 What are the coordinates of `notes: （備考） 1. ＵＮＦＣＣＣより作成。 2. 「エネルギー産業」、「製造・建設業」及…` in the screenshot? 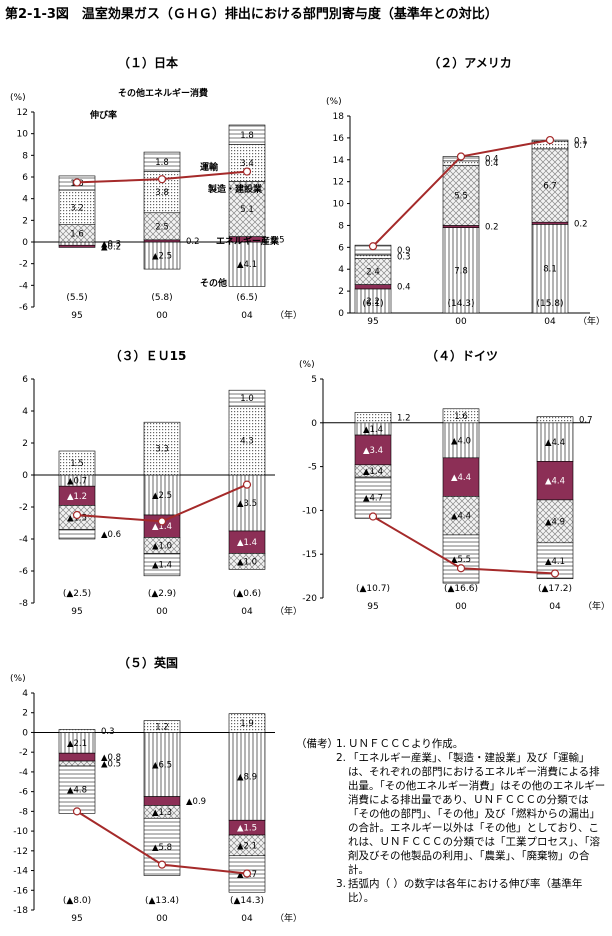 It's located at (452, 821).